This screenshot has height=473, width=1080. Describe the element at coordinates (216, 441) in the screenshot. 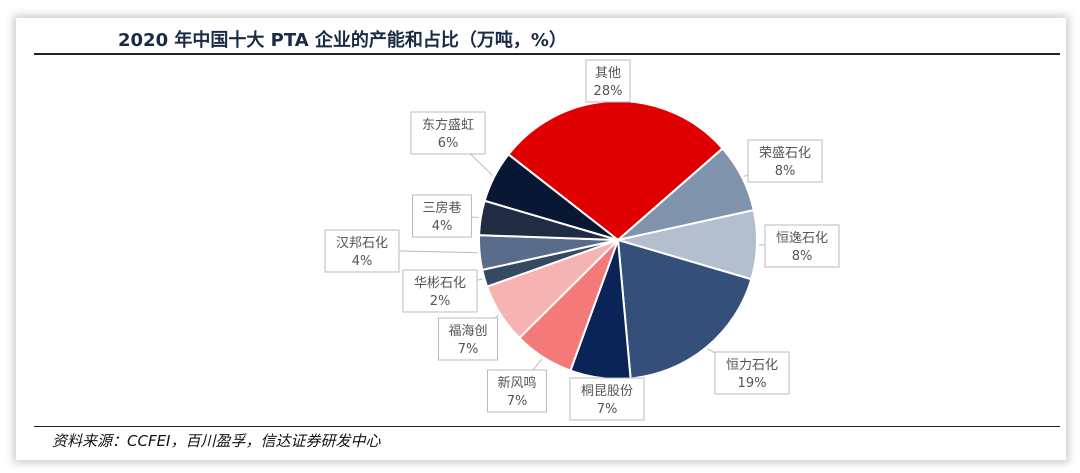

I see `source-note: 资料来源：CCFEI，百川盈孚，信达证券研发中心` at that location.